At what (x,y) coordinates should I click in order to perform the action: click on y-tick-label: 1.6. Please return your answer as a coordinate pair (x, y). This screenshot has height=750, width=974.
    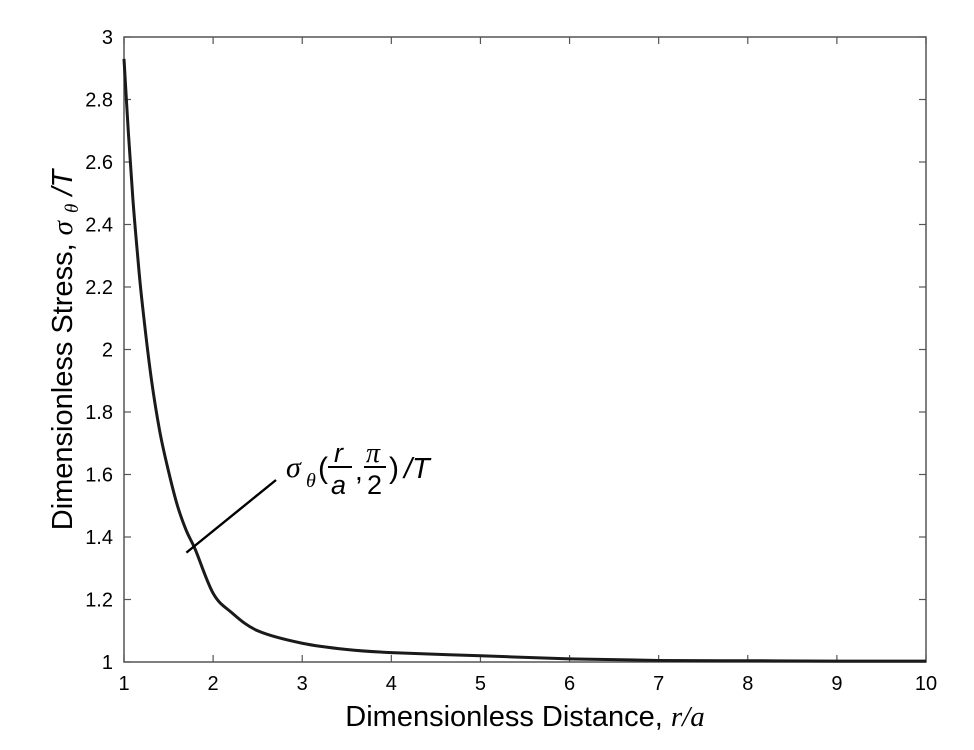
    Looking at the image, I should click on (99, 476).